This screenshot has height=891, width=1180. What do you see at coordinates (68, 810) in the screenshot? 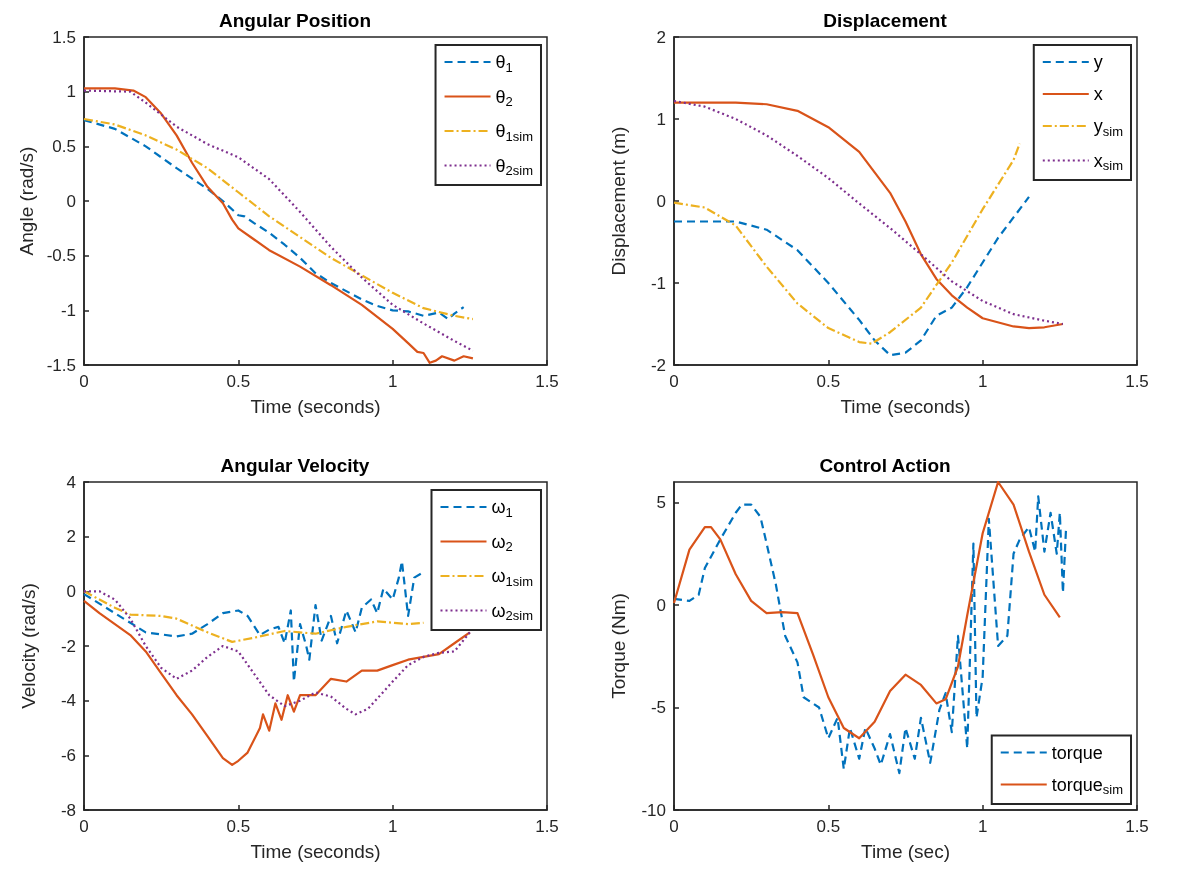
I see `y-tick-label: -8` at bounding box center [68, 810].